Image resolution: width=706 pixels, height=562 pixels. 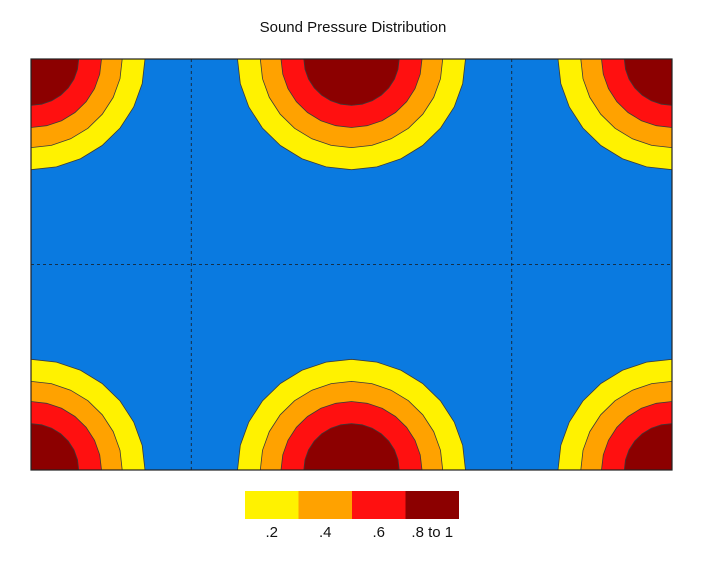 I want to click on legend-label-2: .4, so click(x=325, y=532).